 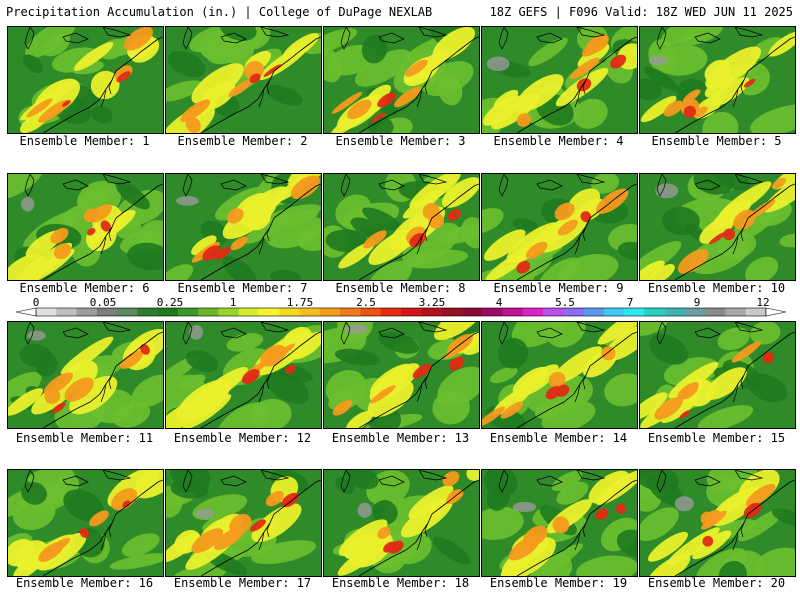 I want to click on ensemble-member-label: Ensemble Member: 9, so click(x=558, y=288).